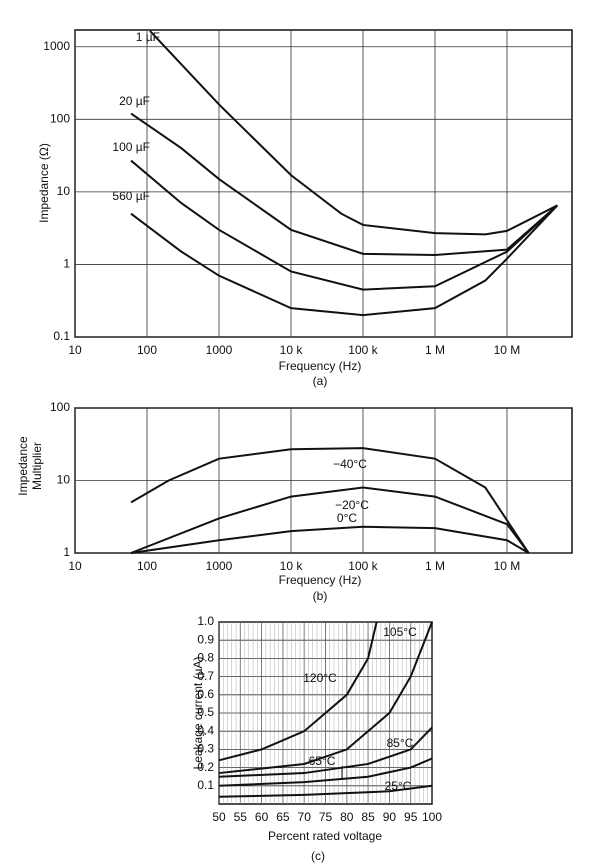 This screenshot has height=867, width=591. I want to click on x-axis-label: Percent rated voltage, so click(325, 836).